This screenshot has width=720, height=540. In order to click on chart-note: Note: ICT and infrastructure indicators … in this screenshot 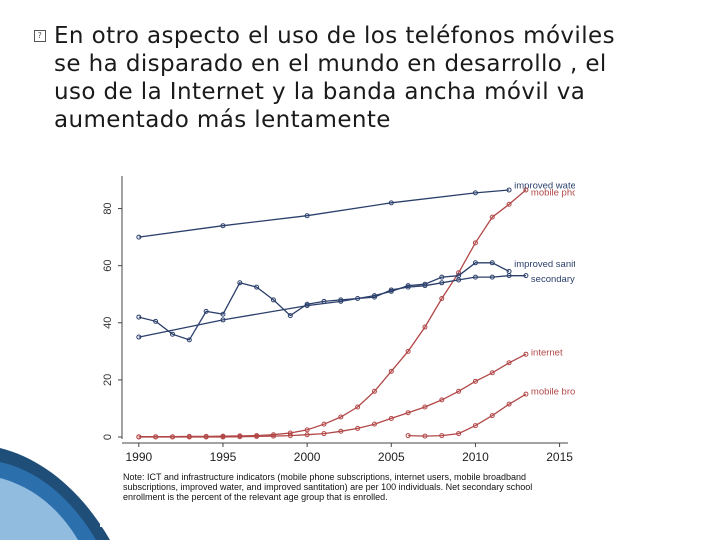, I will do `click(328, 487)`.